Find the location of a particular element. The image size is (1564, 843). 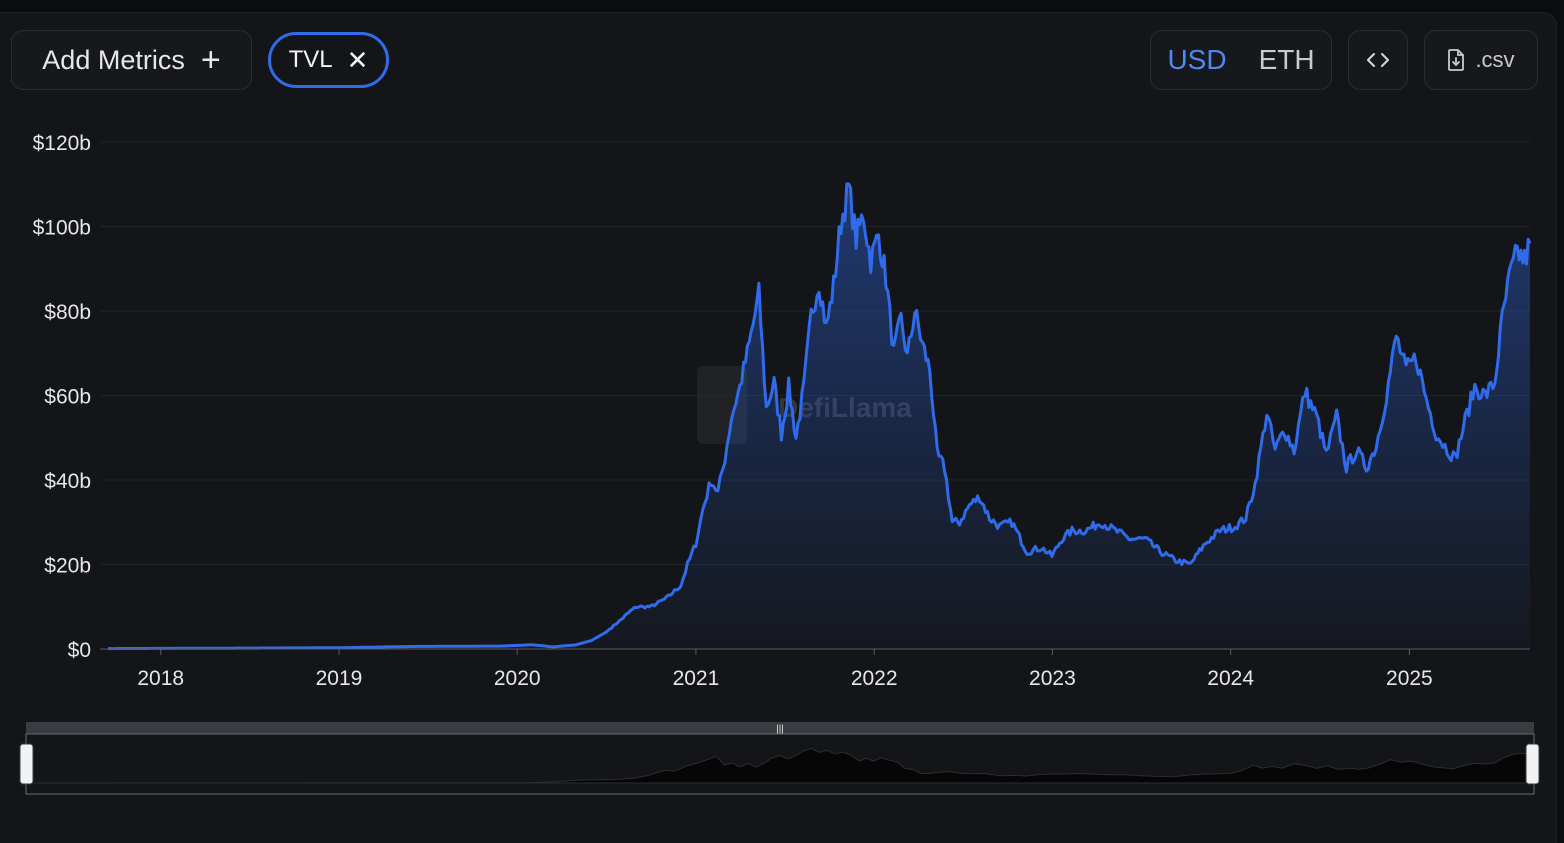

currency-usd-option: USD is located at coordinates (1197, 59).